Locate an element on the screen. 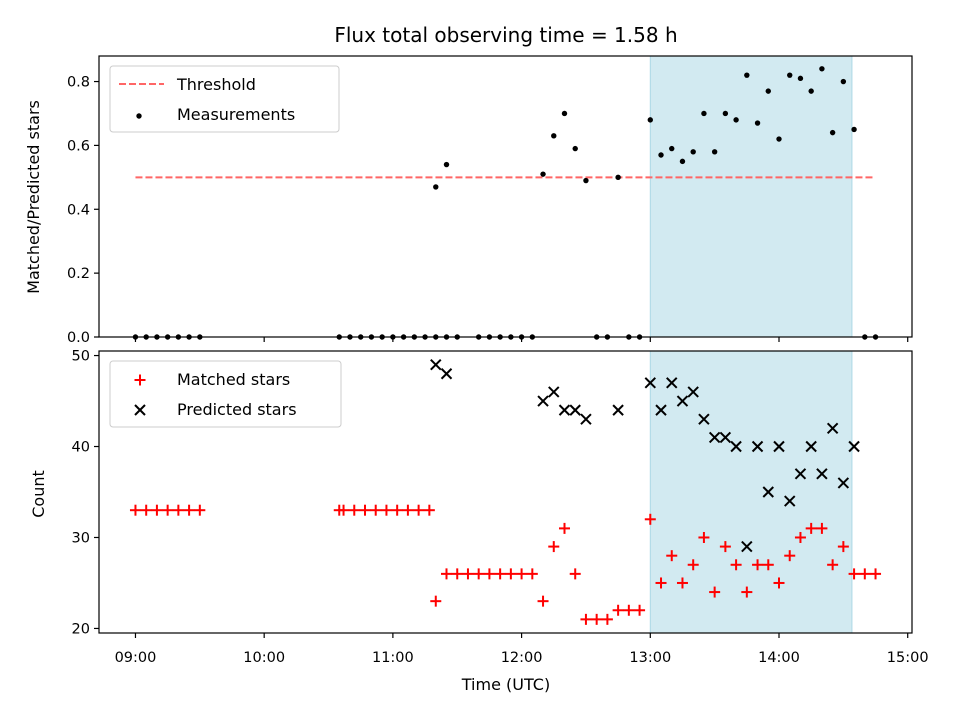 The width and height of the screenshot is (960, 720). top-y-tick-label: 0.4 is located at coordinates (78, 210).